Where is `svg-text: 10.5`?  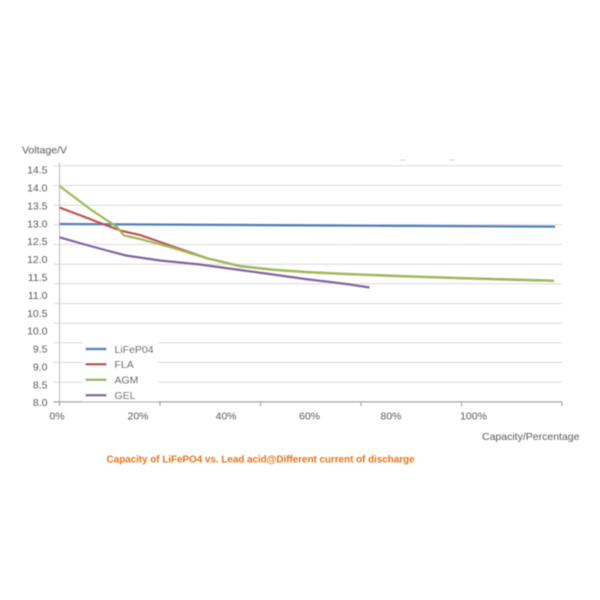 svg-text: 10.5 is located at coordinates (37, 314).